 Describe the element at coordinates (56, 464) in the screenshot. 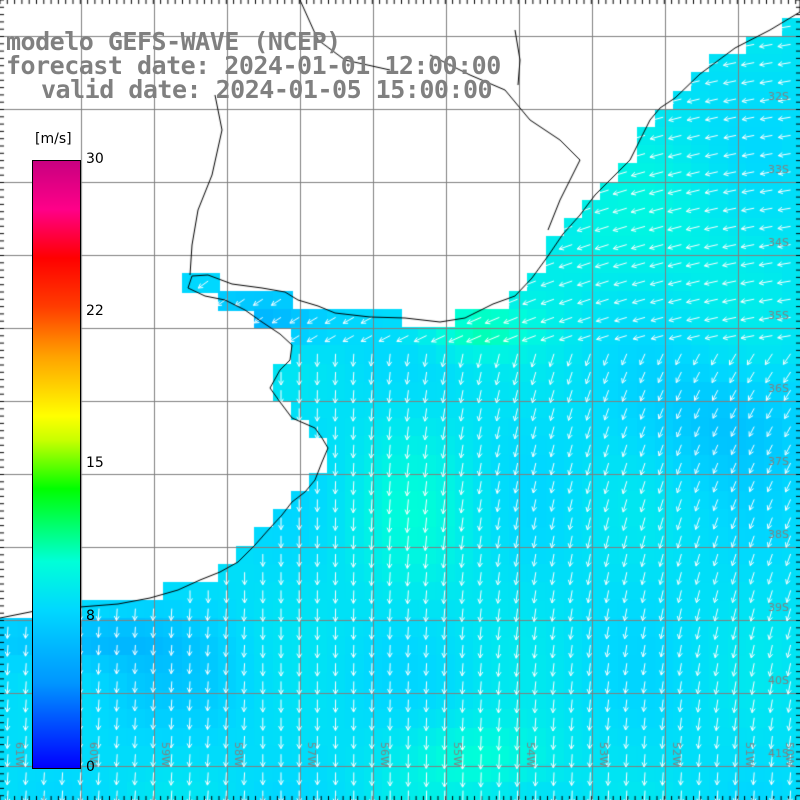

I see `colorbar` at that location.